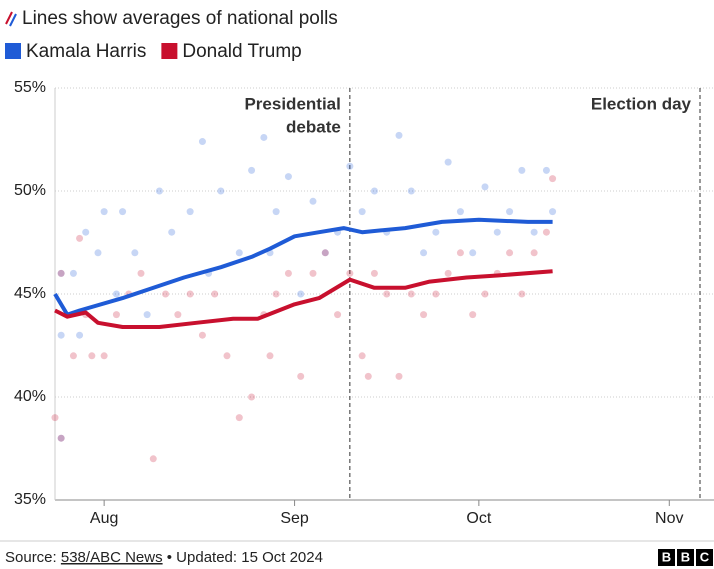  Describe the element at coordinates (478, 518) in the screenshot. I see `x-tick-label: Oct` at that location.